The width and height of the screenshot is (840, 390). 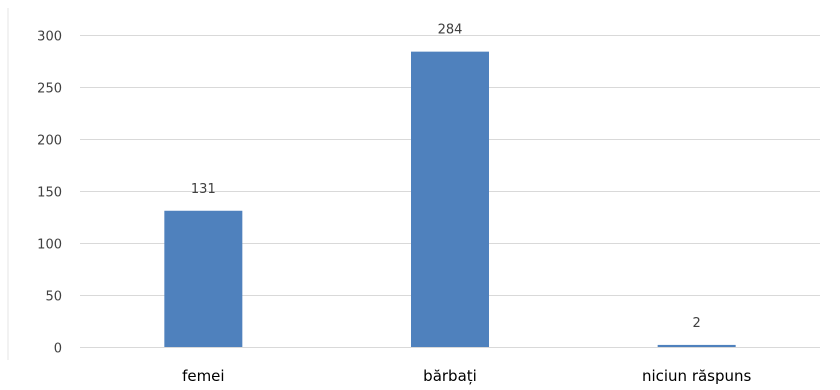 I want to click on data-label: 2, so click(x=697, y=323).